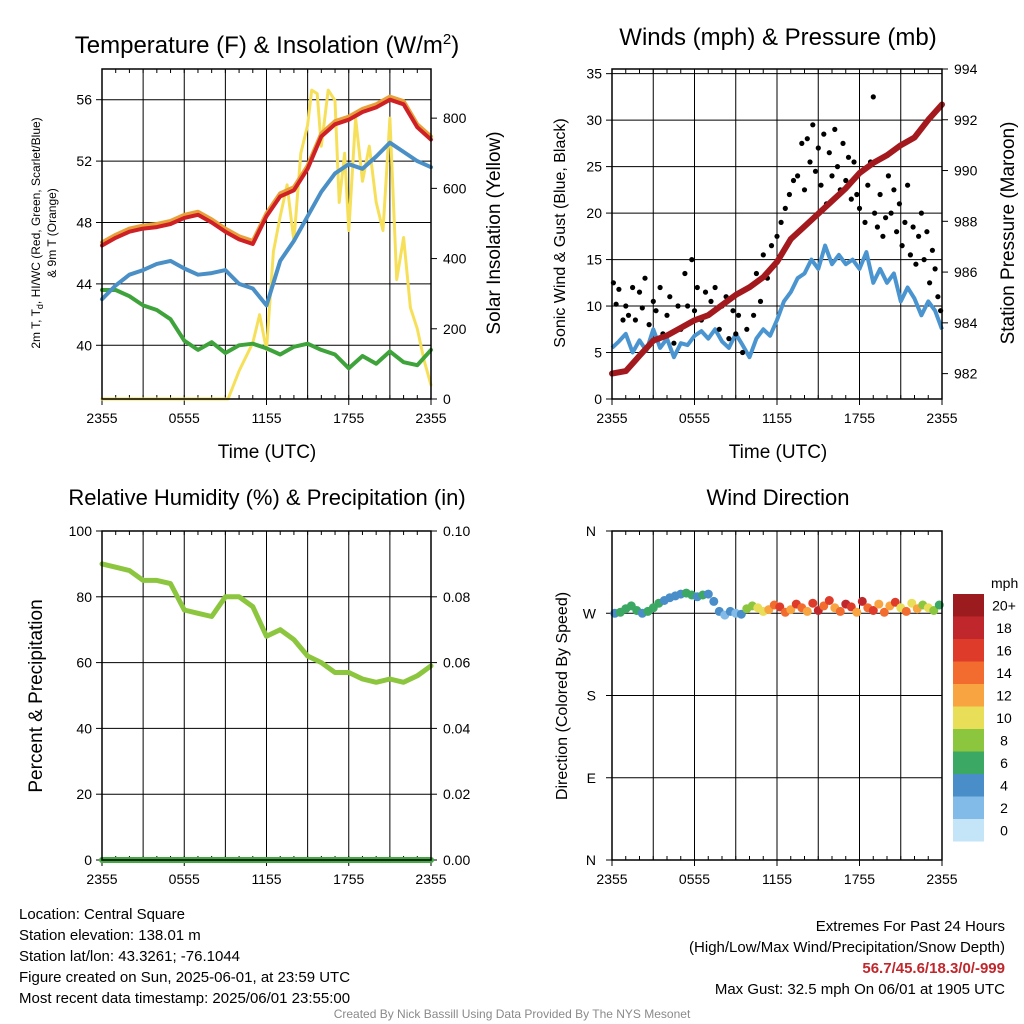 The image size is (1024, 1024). I want to click on colorbar-title: mph, so click(1004, 583).